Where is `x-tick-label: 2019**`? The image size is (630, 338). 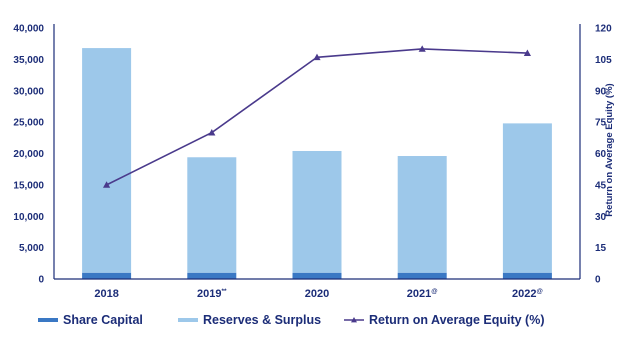 x-tick-label: 2019** is located at coordinates (212, 294).